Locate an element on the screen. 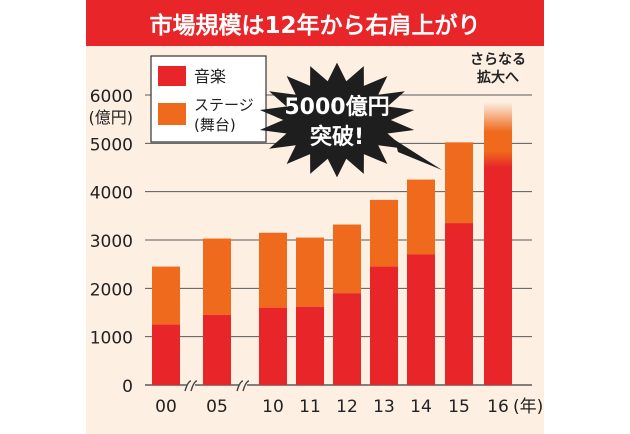 This screenshot has width=630, height=434. burst-text-line2: 突破! is located at coordinates (337, 137).